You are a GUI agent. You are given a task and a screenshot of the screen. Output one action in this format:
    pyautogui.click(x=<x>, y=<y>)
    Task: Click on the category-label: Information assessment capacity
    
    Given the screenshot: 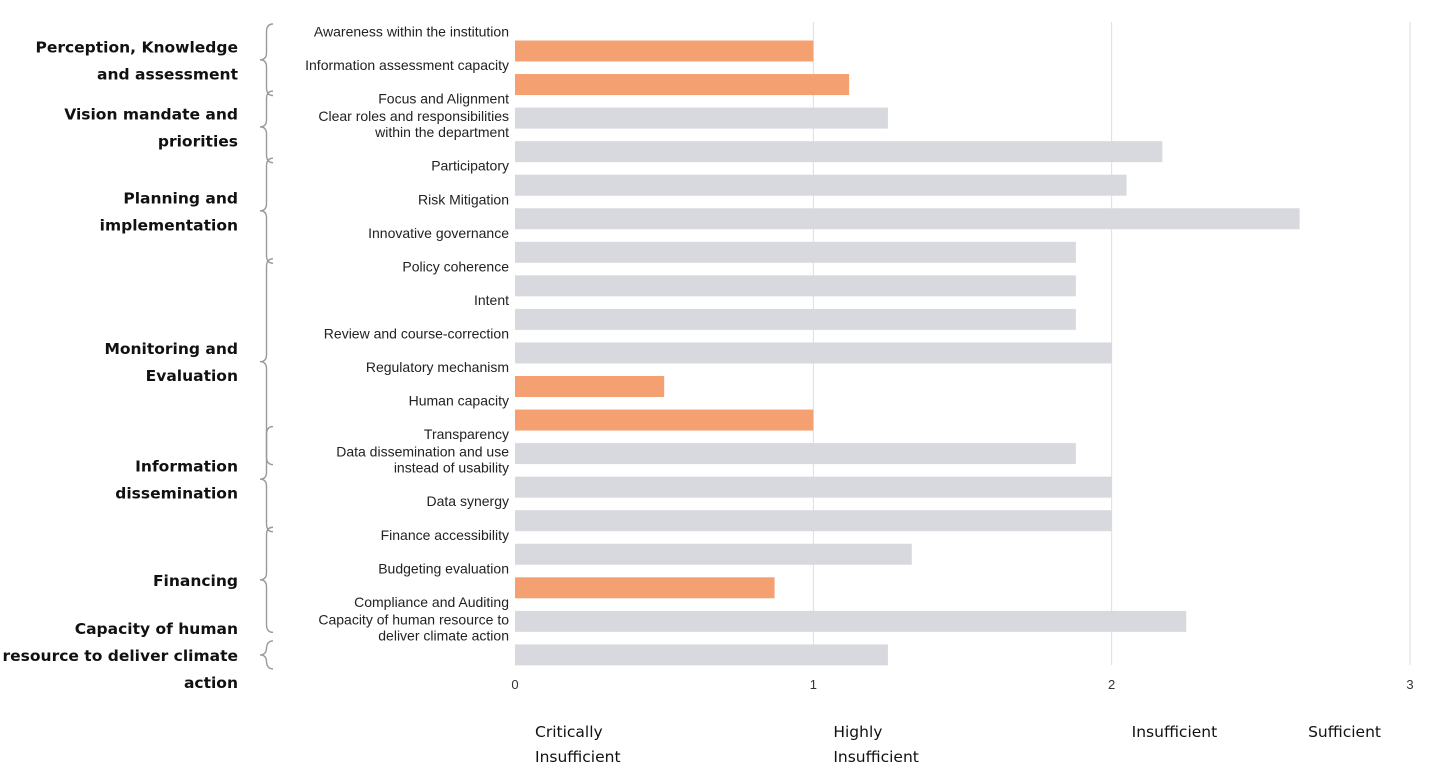 What is the action you would take?
    pyautogui.click(x=407, y=65)
    